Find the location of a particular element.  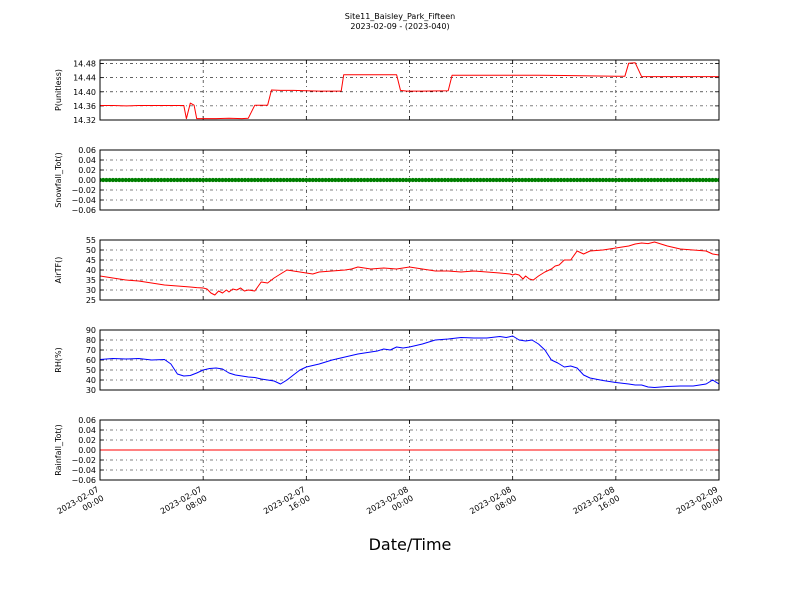

y-tick-label: 35 is located at coordinates (91, 280).